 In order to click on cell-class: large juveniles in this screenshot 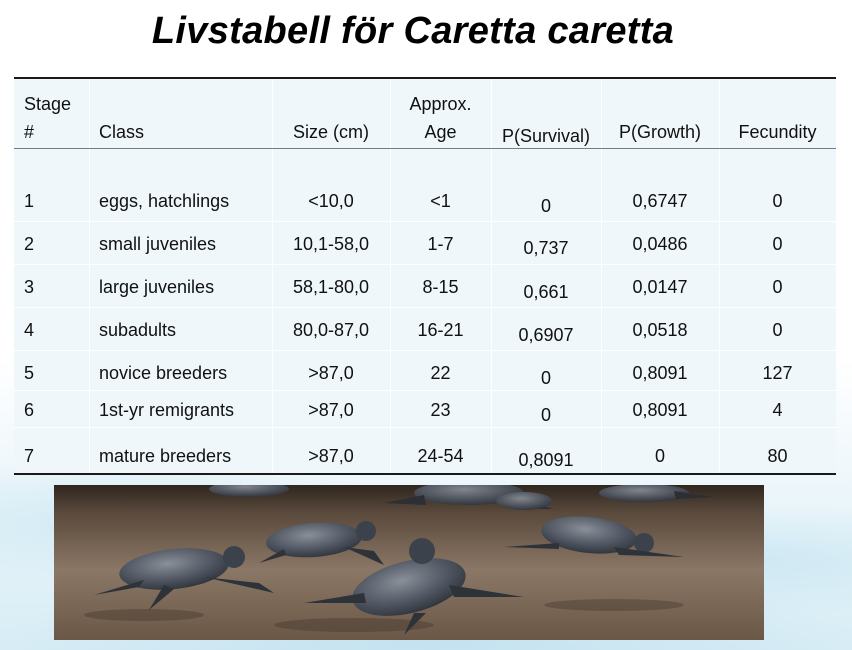, I will do `click(157, 287)`.